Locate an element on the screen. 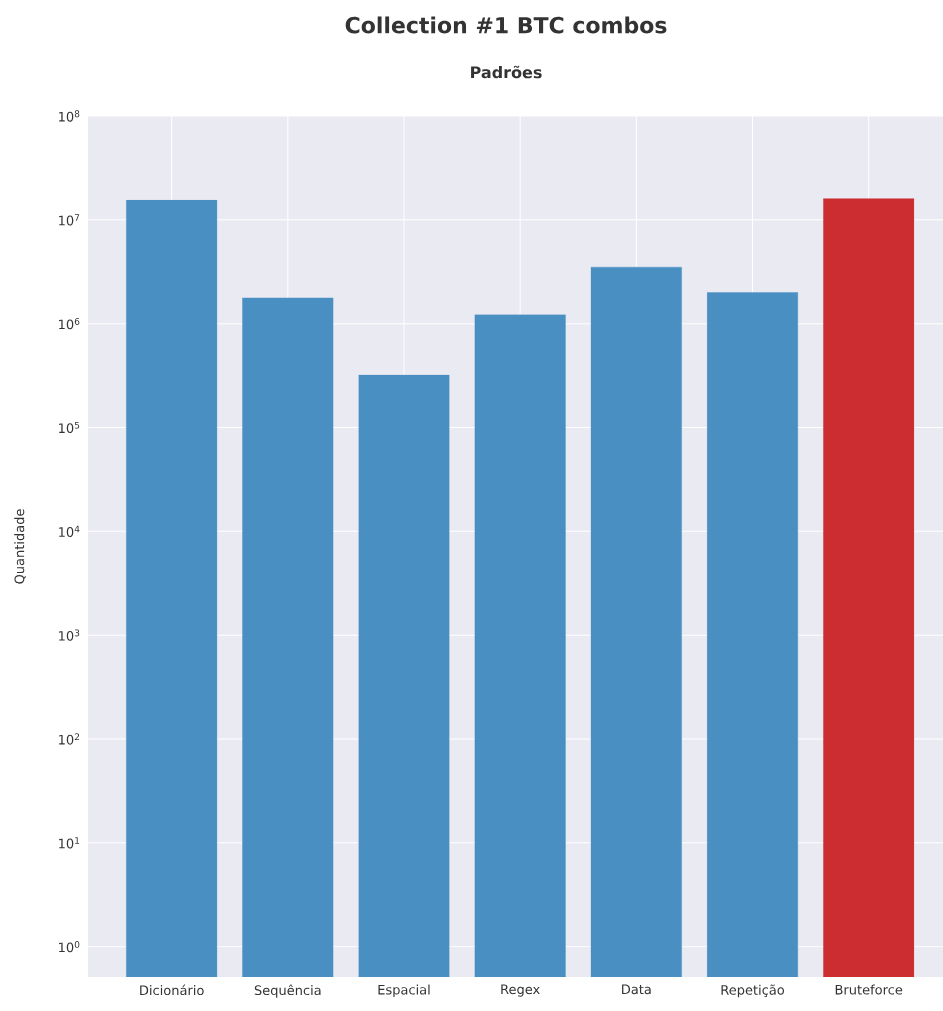  y-tick-label: 10$^{6}$ is located at coordinates (69, 324).